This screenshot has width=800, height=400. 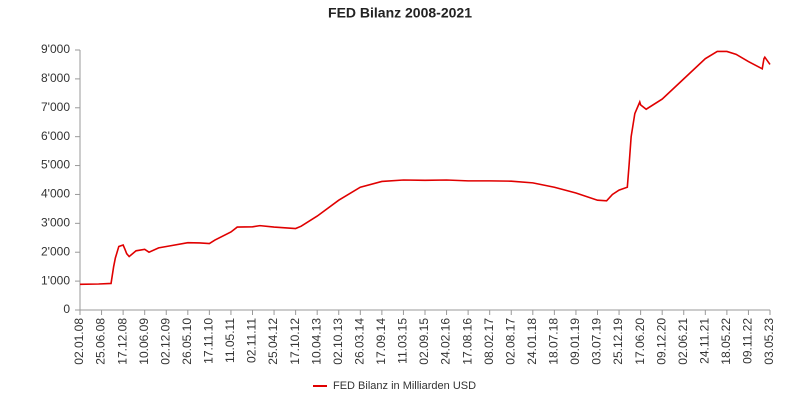 I want to click on x-tick-label: 26.03.14, so click(x=359, y=341).